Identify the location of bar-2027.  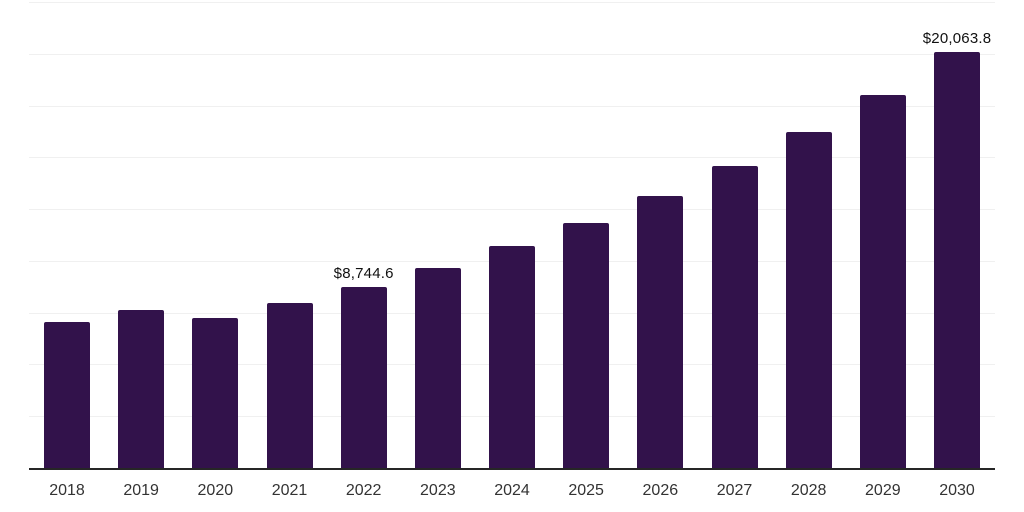
(734, 316).